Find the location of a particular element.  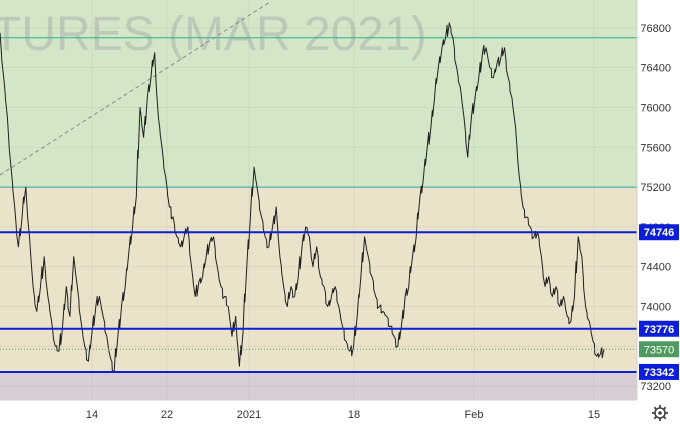

y-tick-label: 73200 is located at coordinates (655, 387).